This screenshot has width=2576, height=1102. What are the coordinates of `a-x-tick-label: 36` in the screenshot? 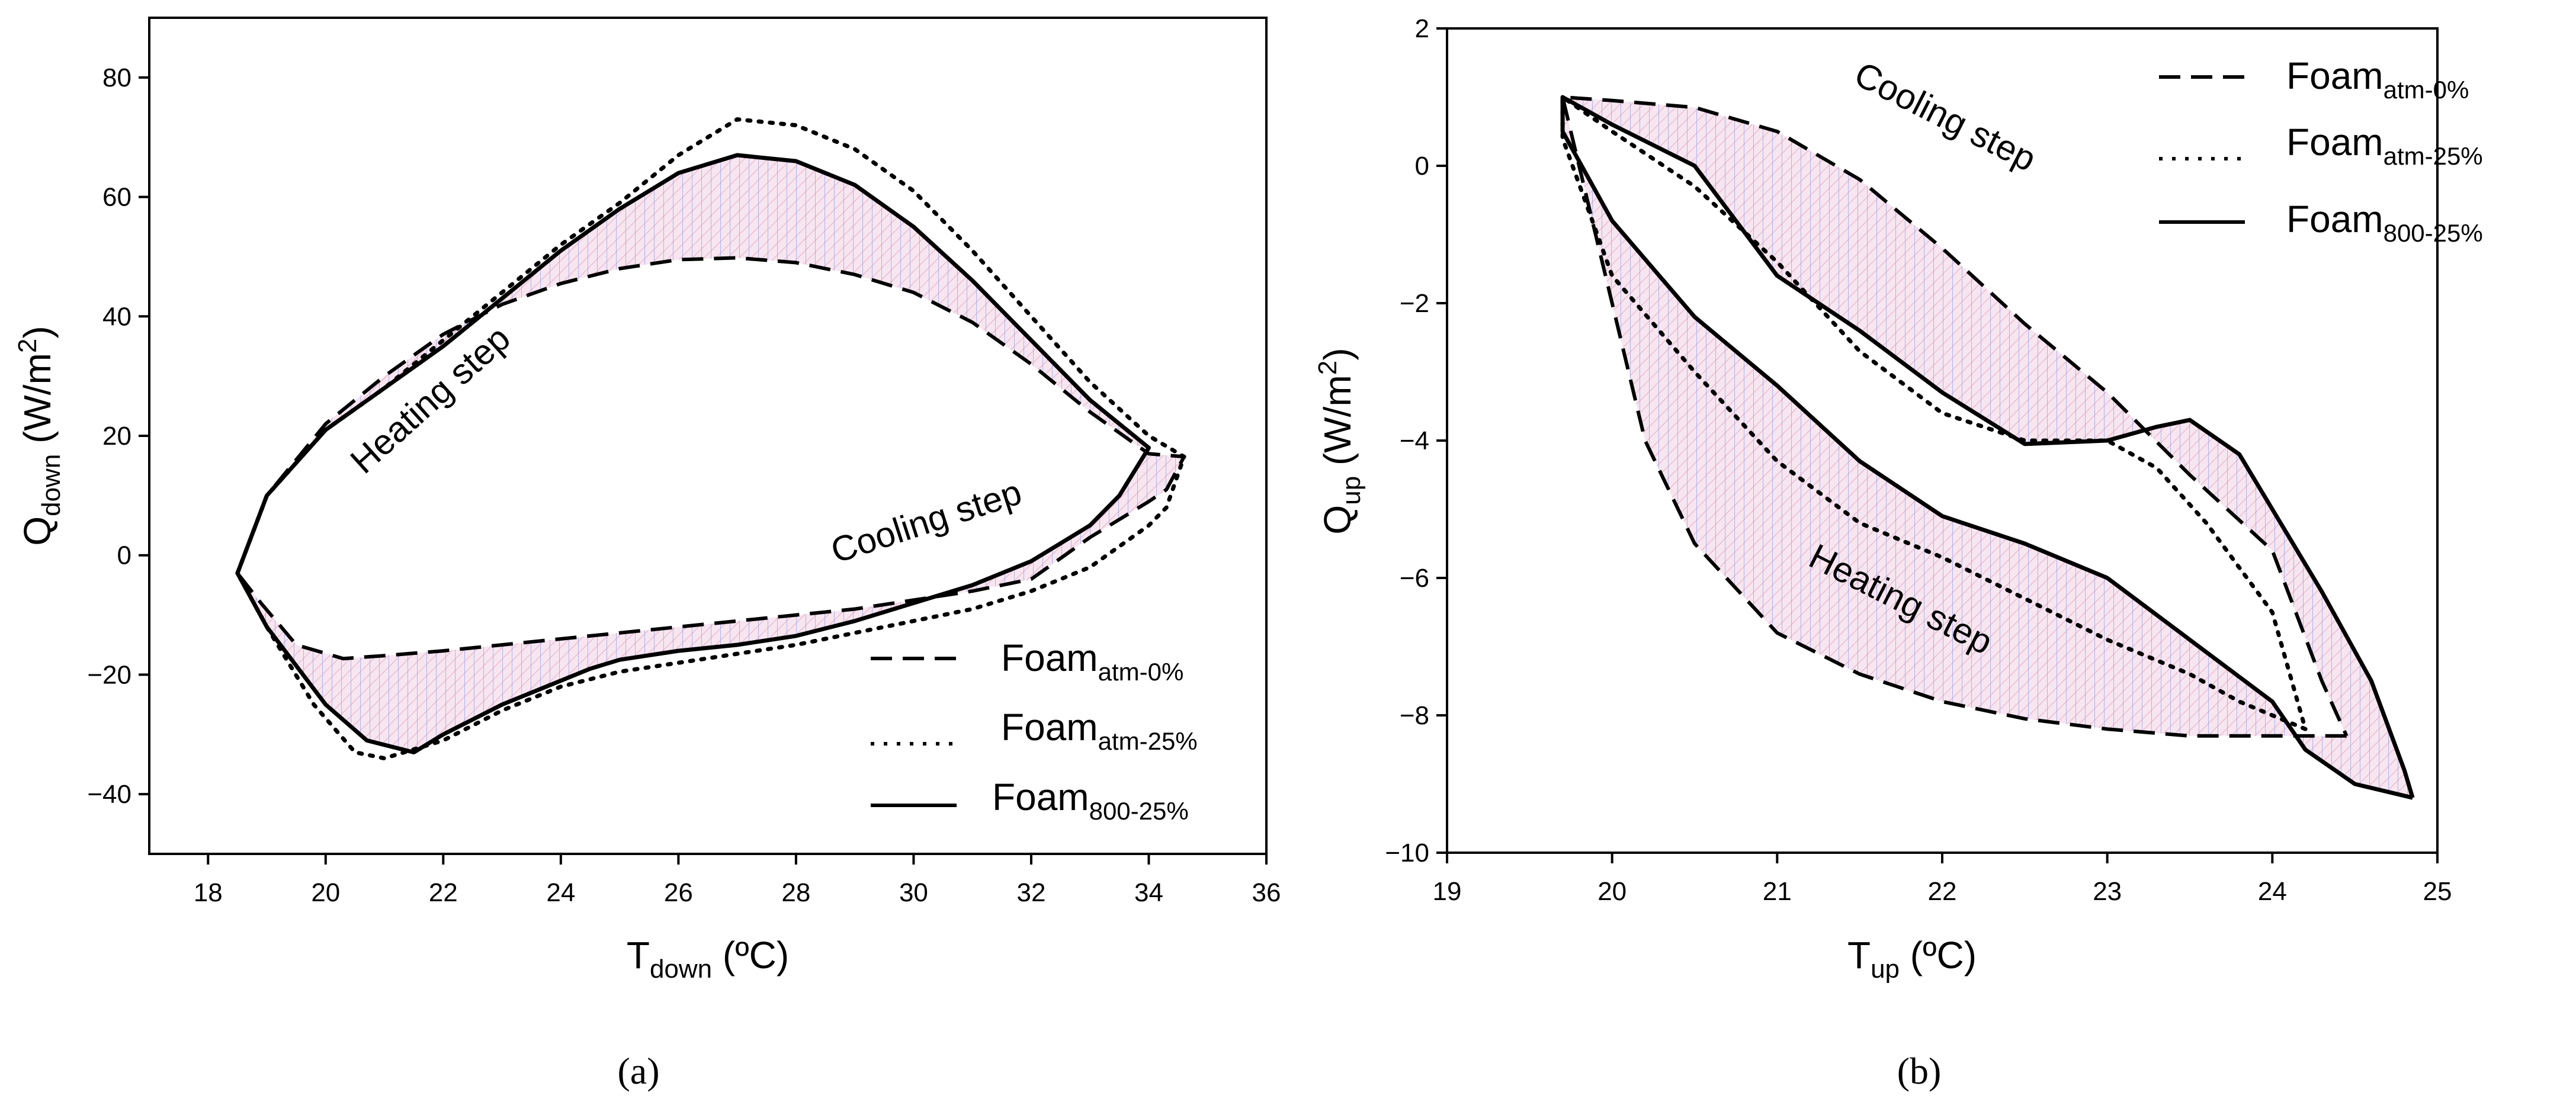 It's located at (1267, 892).